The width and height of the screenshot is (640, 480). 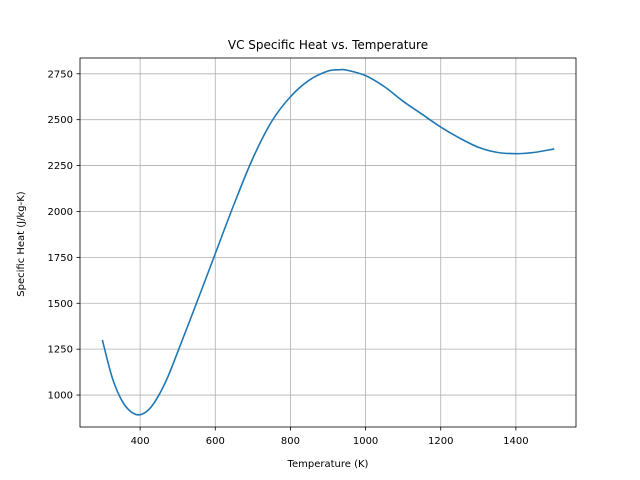 What do you see at coordinates (290, 441) in the screenshot?
I see `x-tick-label: 800` at bounding box center [290, 441].